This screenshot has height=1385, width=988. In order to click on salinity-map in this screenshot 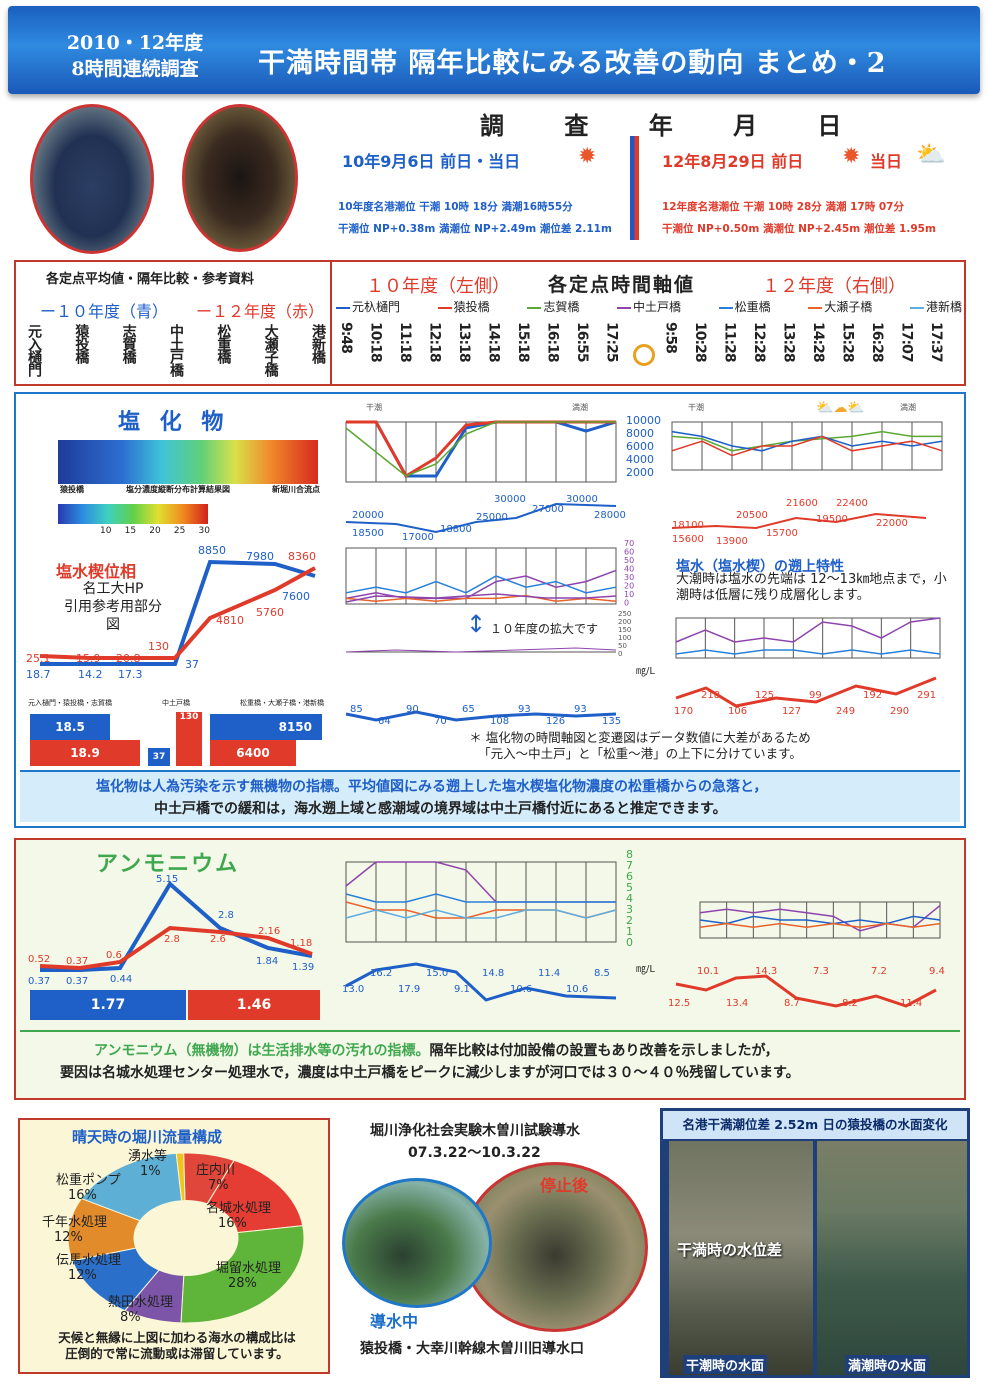, I will do `click(188, 462)`.